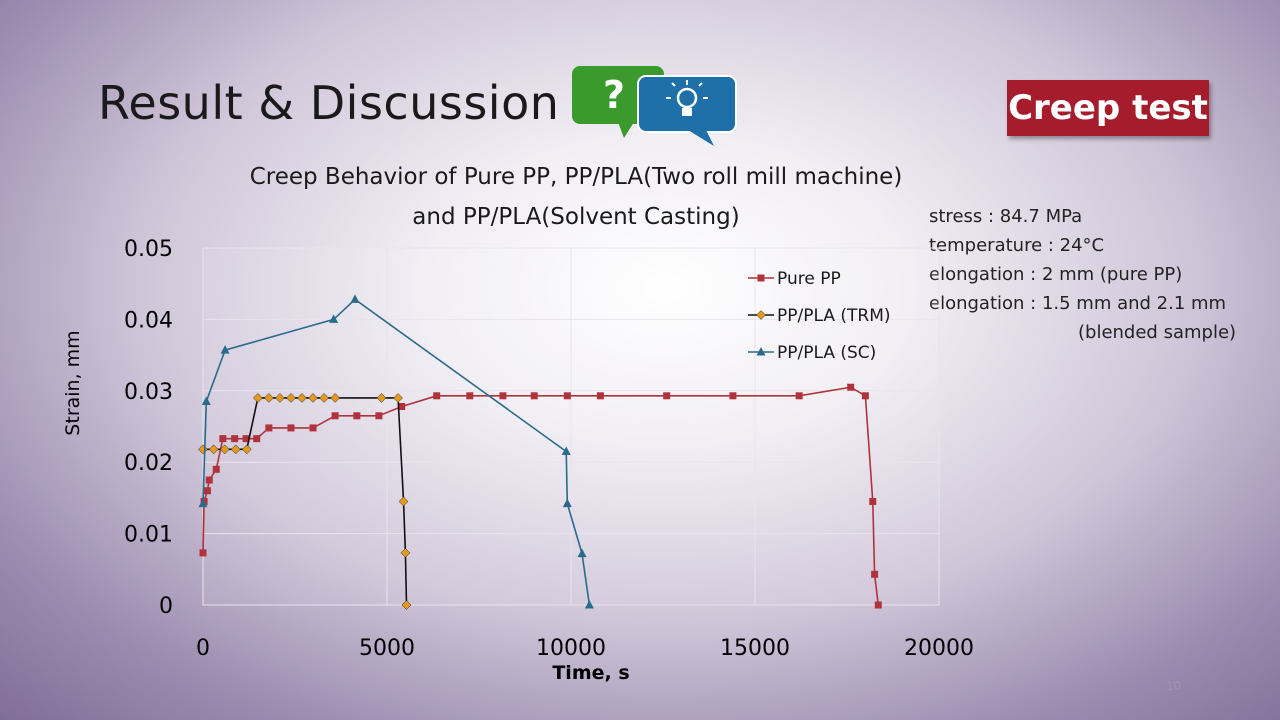 This screenshot has width=1280, height=720. I want to click on y-tick-label: 0.03, so click(148, 392).